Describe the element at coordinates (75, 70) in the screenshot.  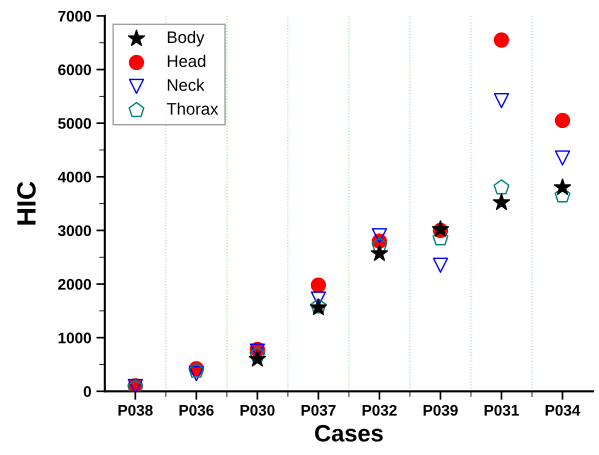
I see `y-tick-label: 6000` at that location.